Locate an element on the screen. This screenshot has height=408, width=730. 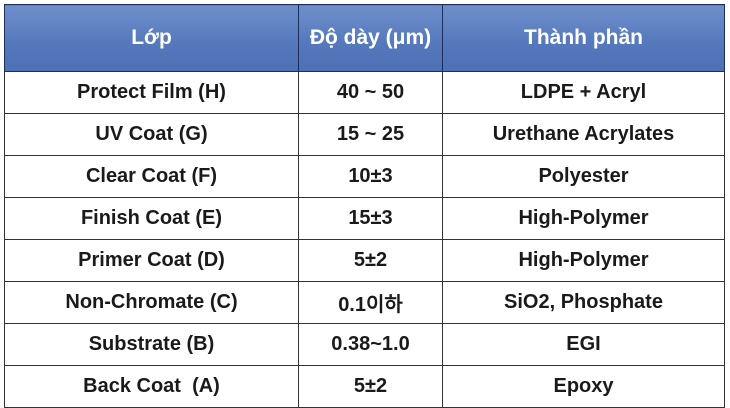
table-row: Substrate (B) 0.38~1.0 EGI is located at coordinates (364, 344).